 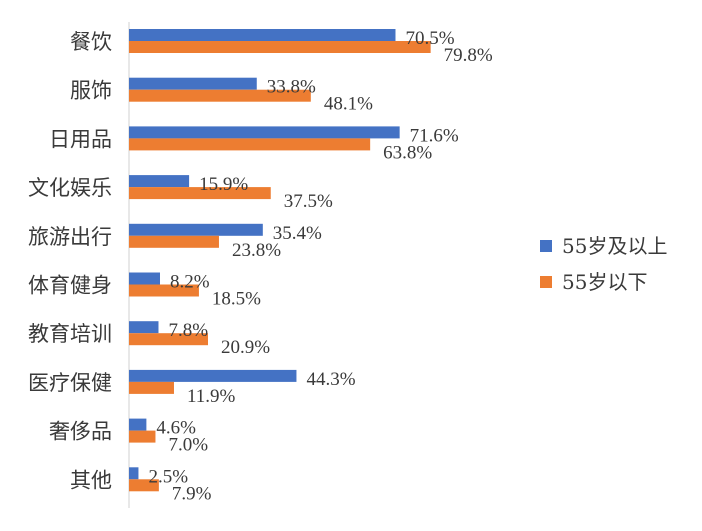 I want to click on data-label: 15.9%, so click(x=223, y=184).